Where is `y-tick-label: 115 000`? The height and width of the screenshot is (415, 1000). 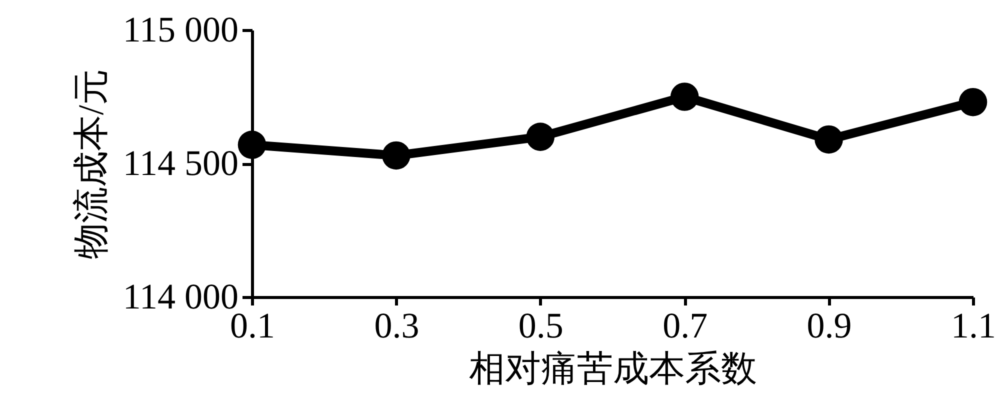 y-tick-label: 115 000 is located at coordinates (180, 30).